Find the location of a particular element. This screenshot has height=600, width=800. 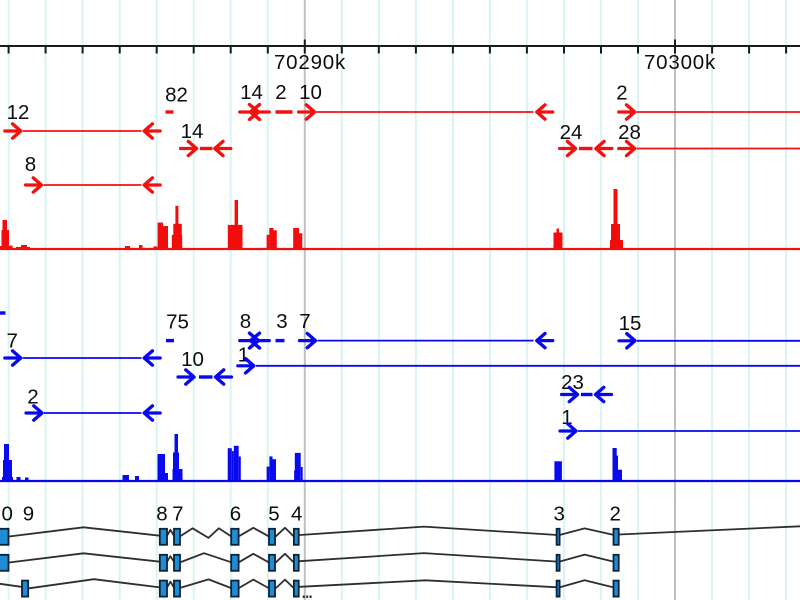

svg-text: 24 is located at coordinates (571, 132).